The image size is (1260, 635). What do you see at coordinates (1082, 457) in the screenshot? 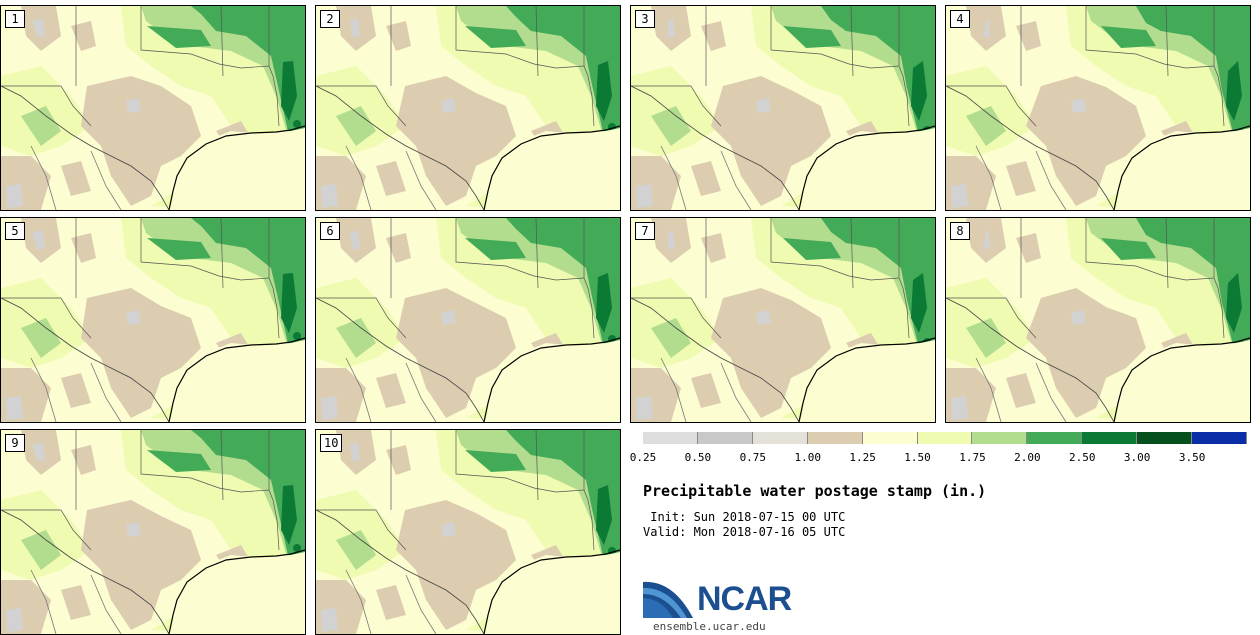
I see `colorbar-tick-label: 2.50` at bounding box center [1082, 457].